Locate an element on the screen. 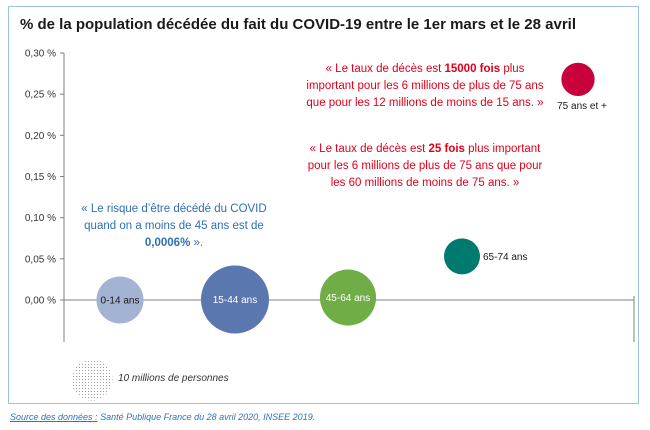 The width and height of the screenshot is (650, 430). bubble-45-64-ans is located at coordinates (348, 297).